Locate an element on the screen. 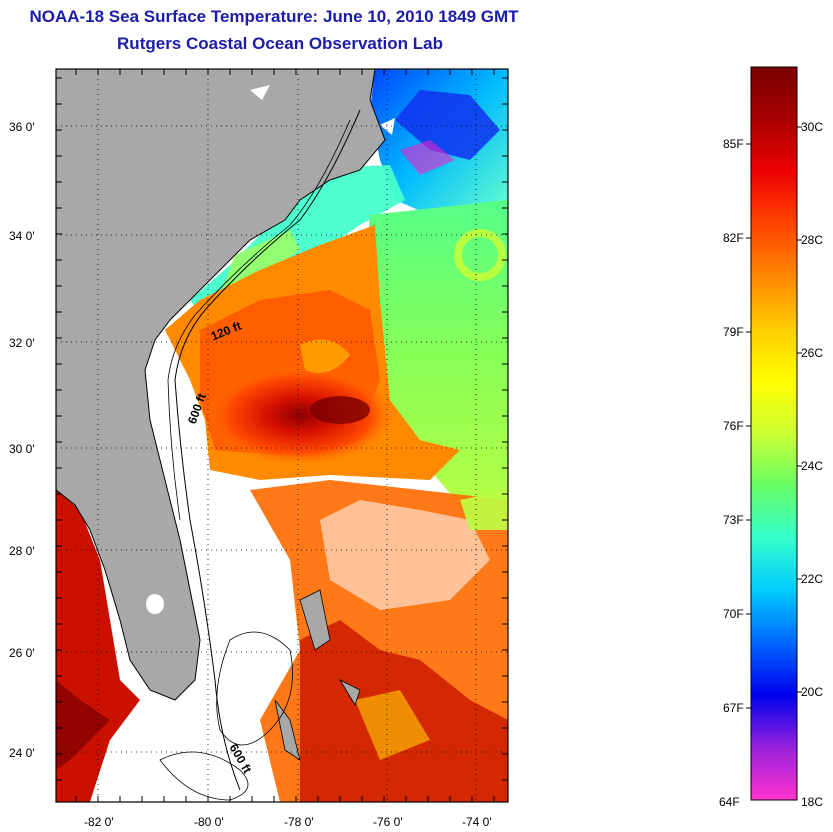 The image size is (833, 832). lat-label-24: 24 0' is located at coordinates (22, 753).